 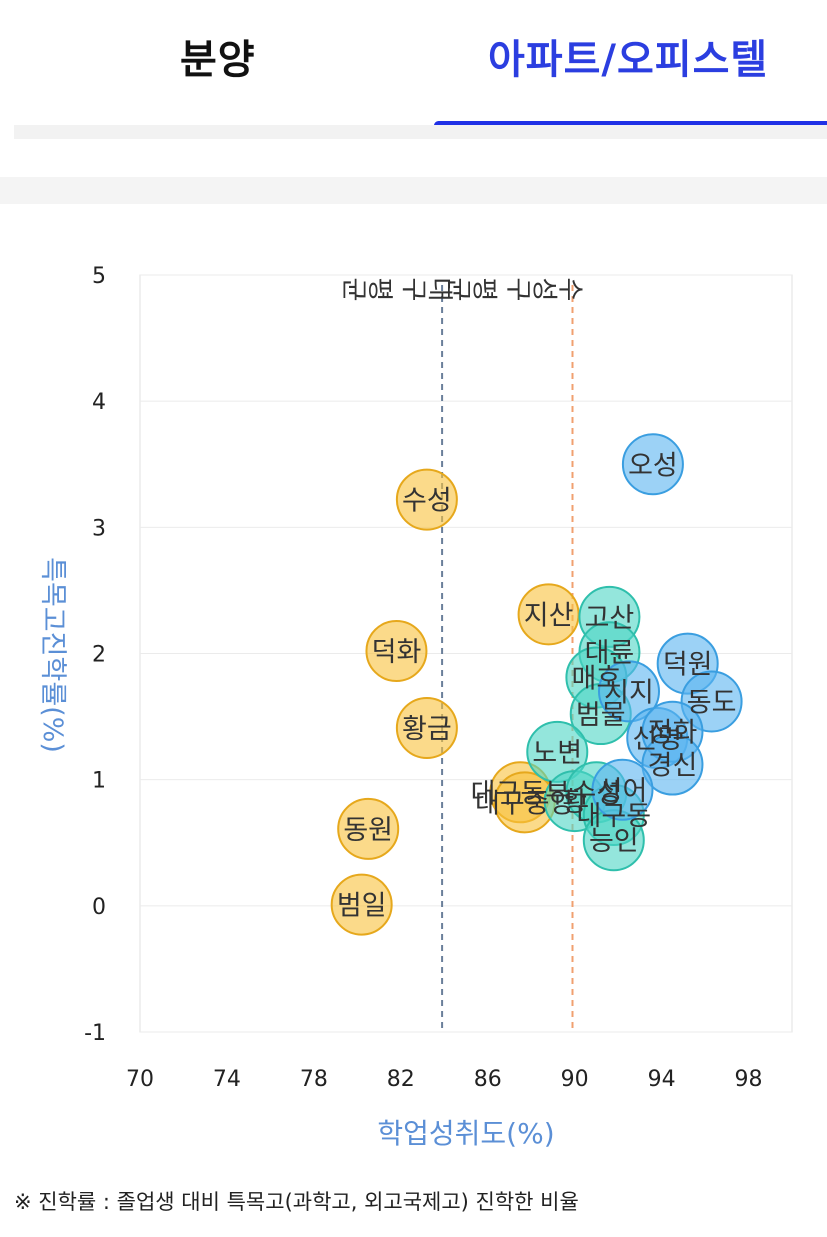 I want to click on data-label: 덕원, so click(x=688, y=665).